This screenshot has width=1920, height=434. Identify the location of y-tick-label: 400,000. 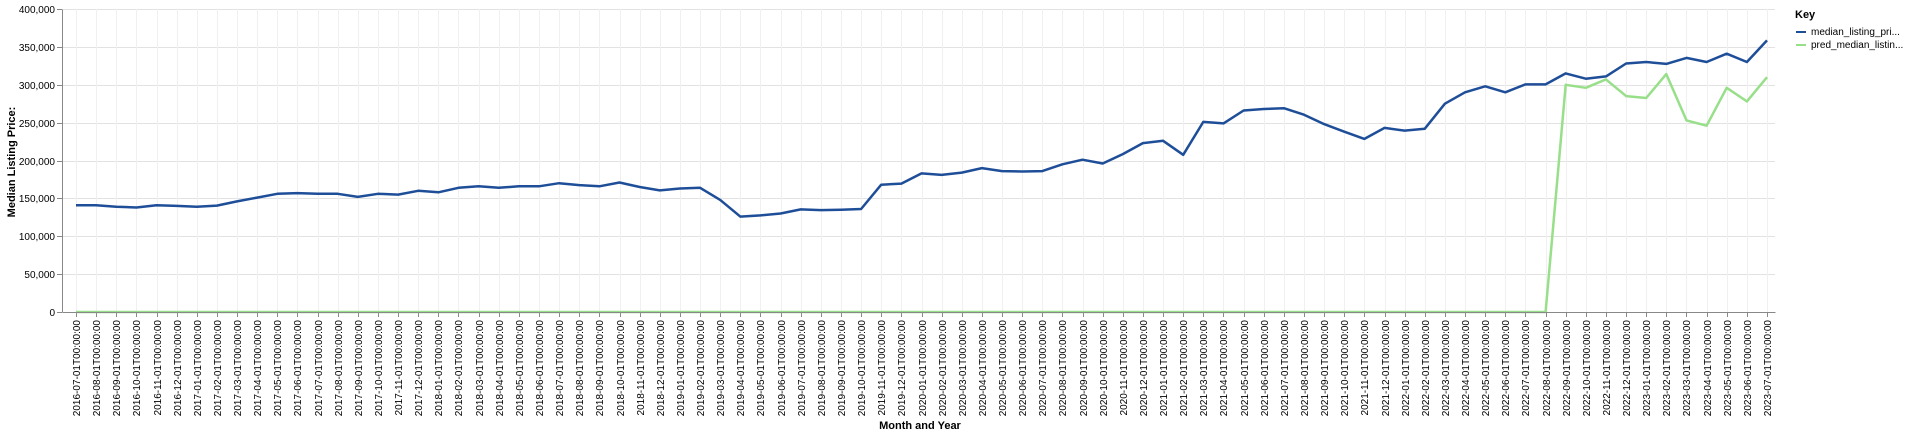
(37, 10).